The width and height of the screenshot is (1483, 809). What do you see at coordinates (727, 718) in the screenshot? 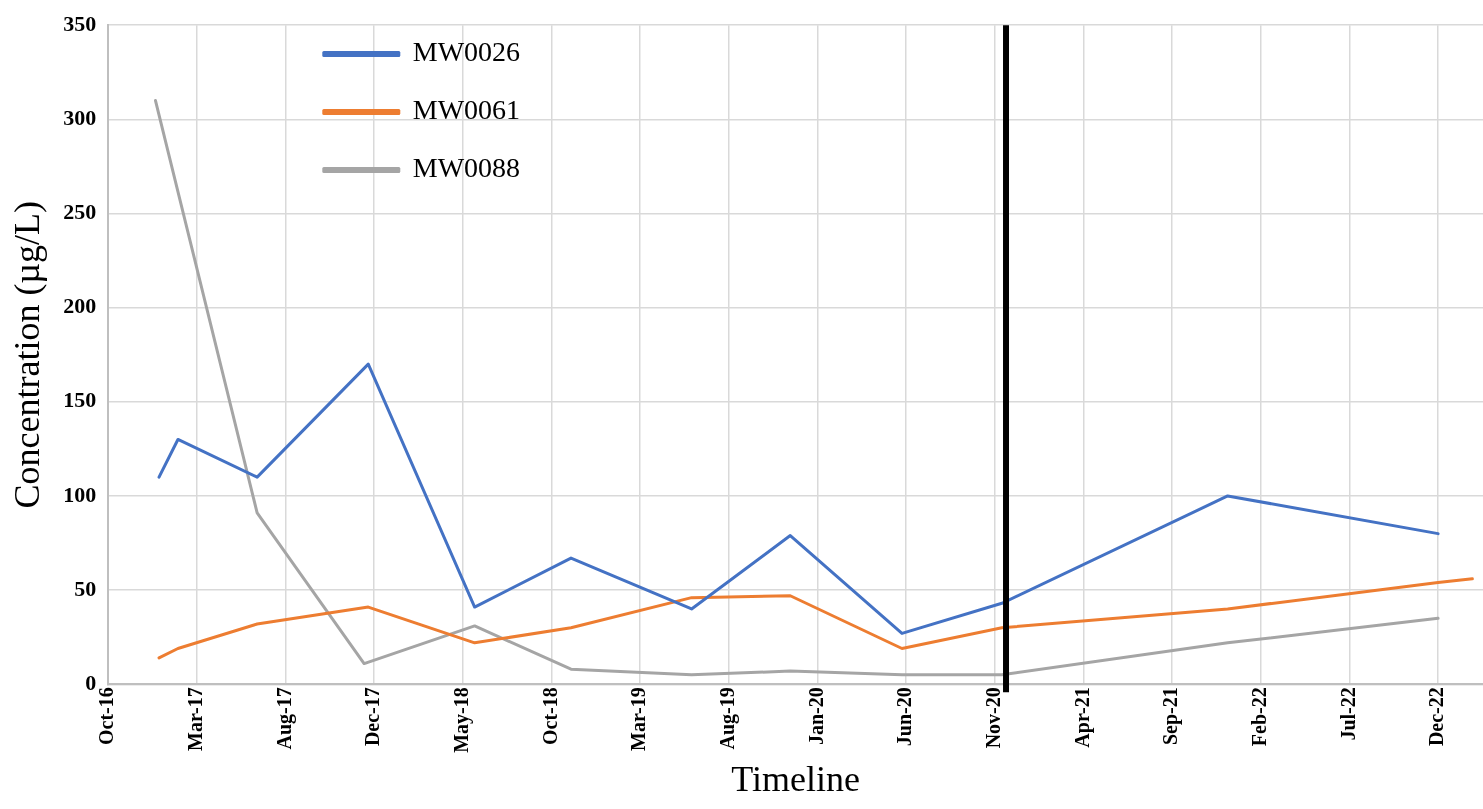
I see `x-tick-label: Aug-19` at bounding box center [727, 718].